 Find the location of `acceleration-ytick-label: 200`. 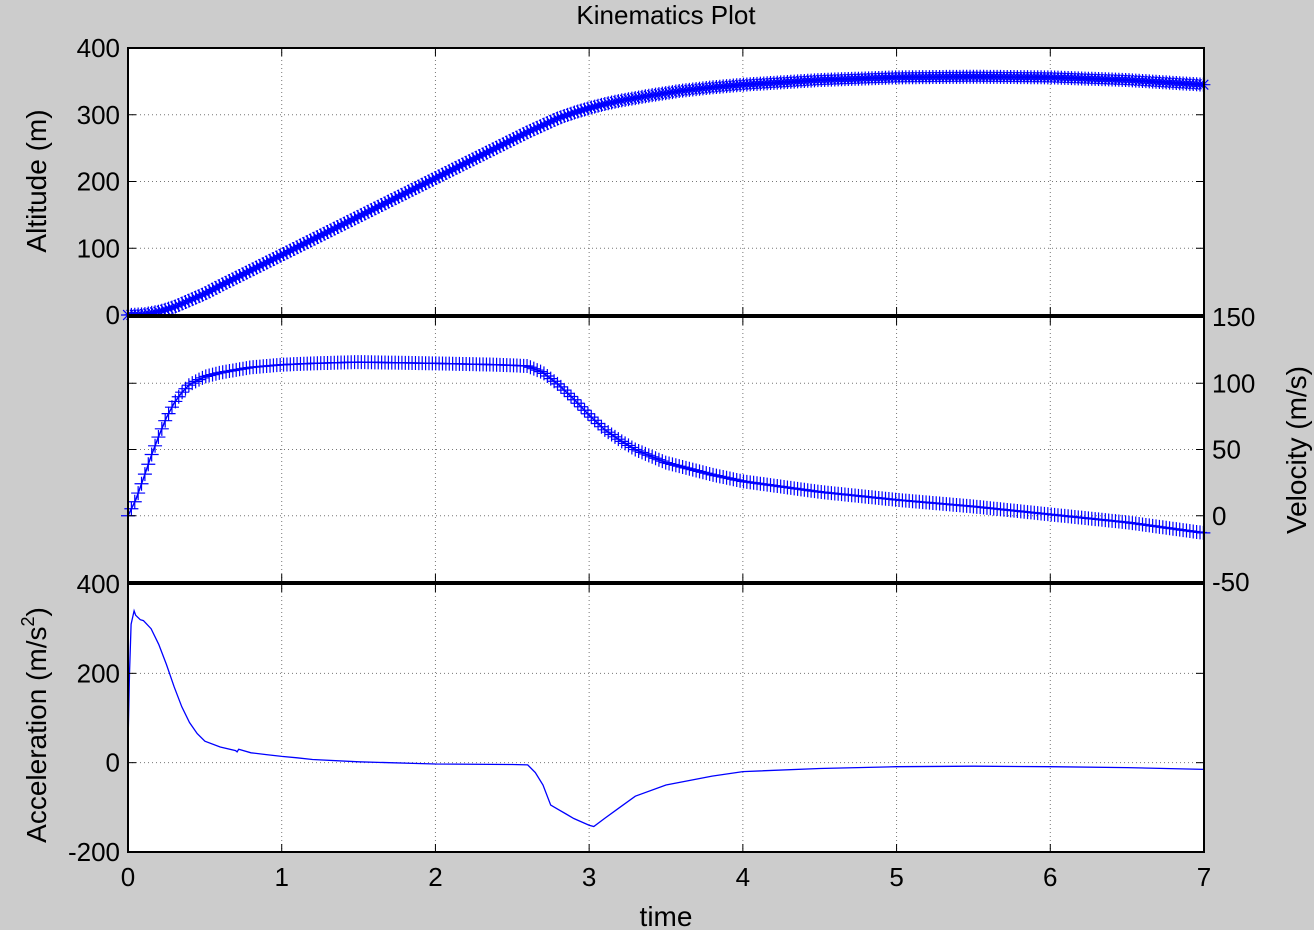

acceleration-ytick-label: 200 is located at coordinates (98, 673).